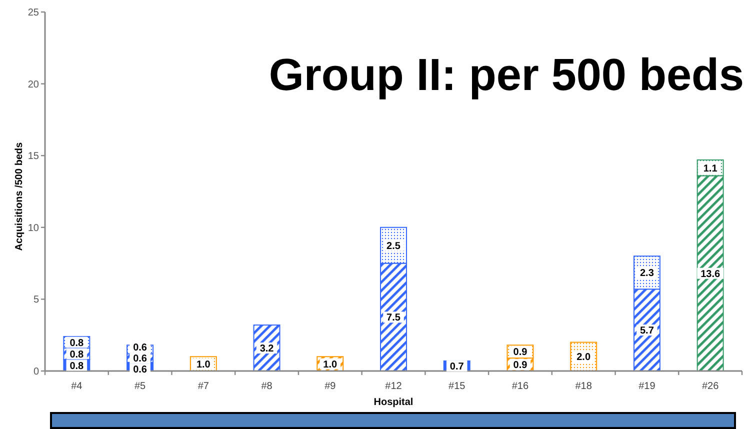 This screenshot has height=429, width=747. Describe the element at coordinates (583, 386) in the screenshot. I see `x-tick-label: #18` at that location.